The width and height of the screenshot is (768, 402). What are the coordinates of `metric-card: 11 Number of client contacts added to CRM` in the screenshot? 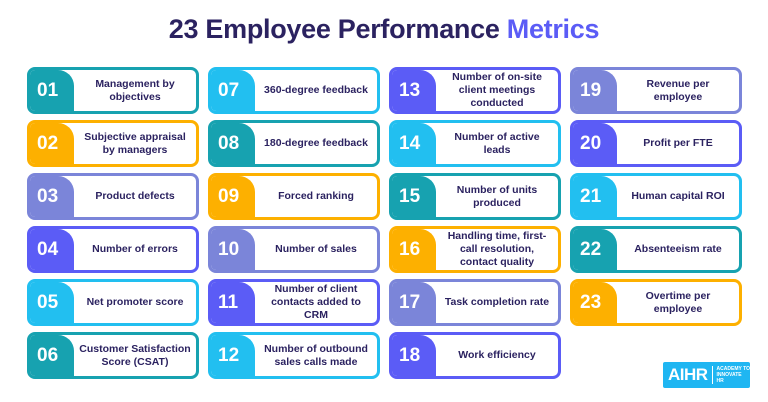 It's located at (294, 302).